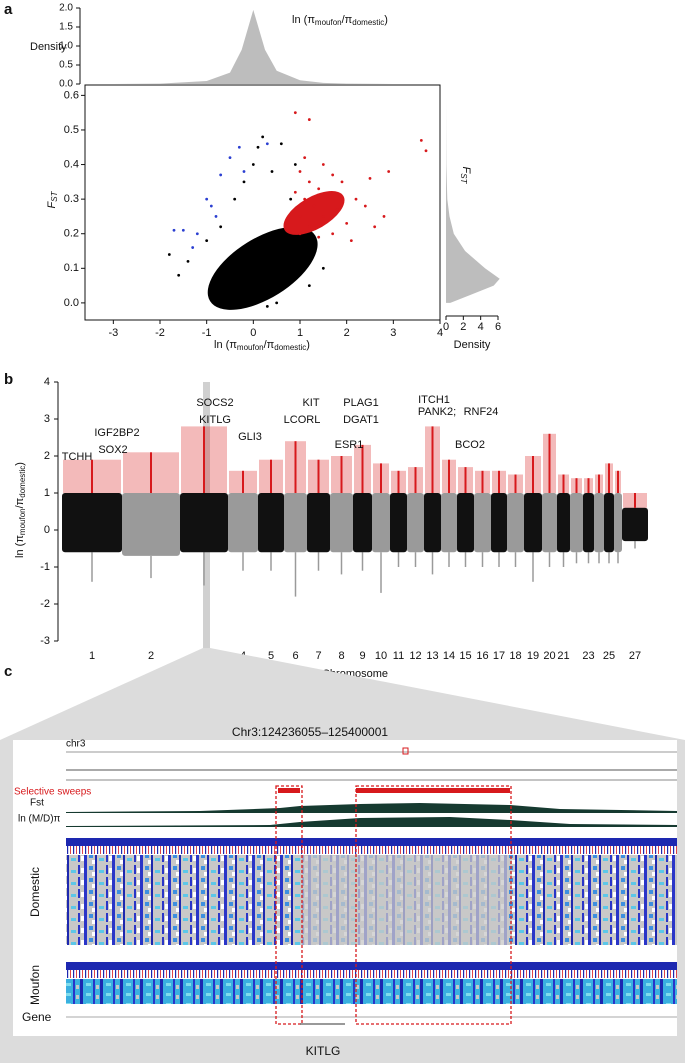 Image resolution: width=685 pixels, height=1063 pixels. What do you see at coordinates (160, 333) in the screenshot?
I see `x-tick-label: -2` at bounding box center [160, 333].